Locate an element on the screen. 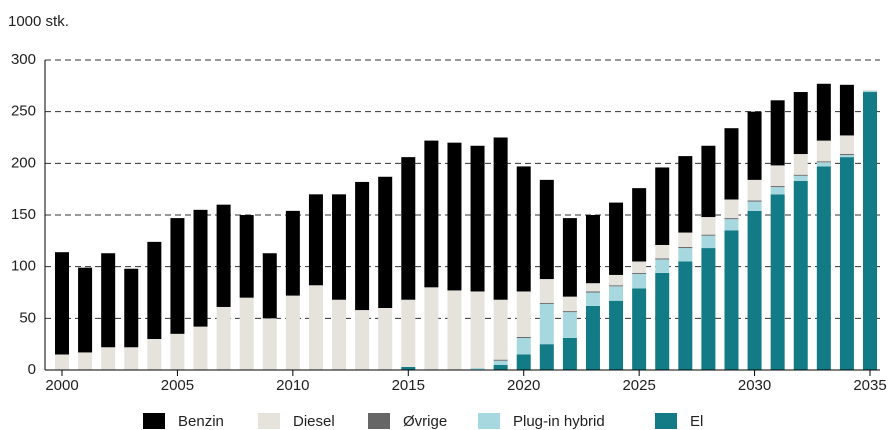 The image size is (890, 430). x-tick-label: 2030 is located at coordinates (754, 385).